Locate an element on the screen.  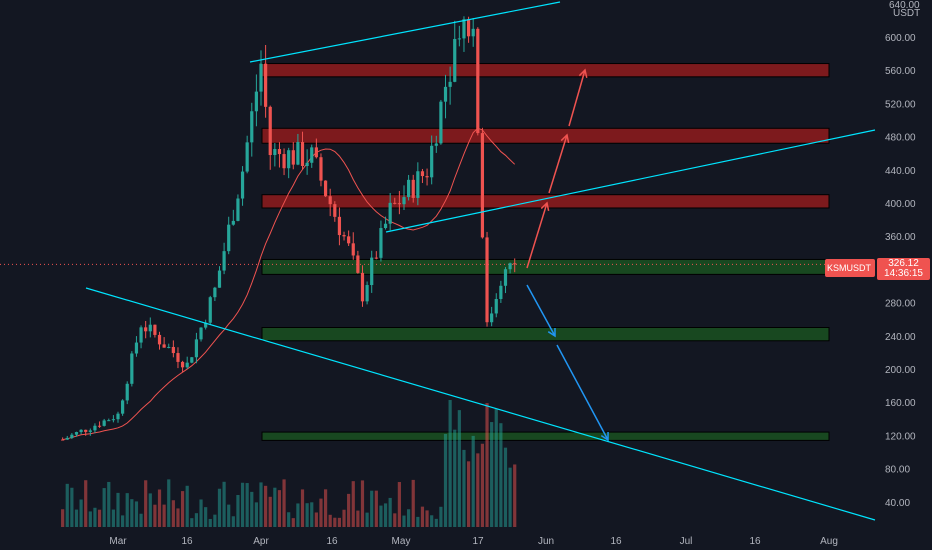
price-tick-label: 240.00 is located at coordinates (900, 337).